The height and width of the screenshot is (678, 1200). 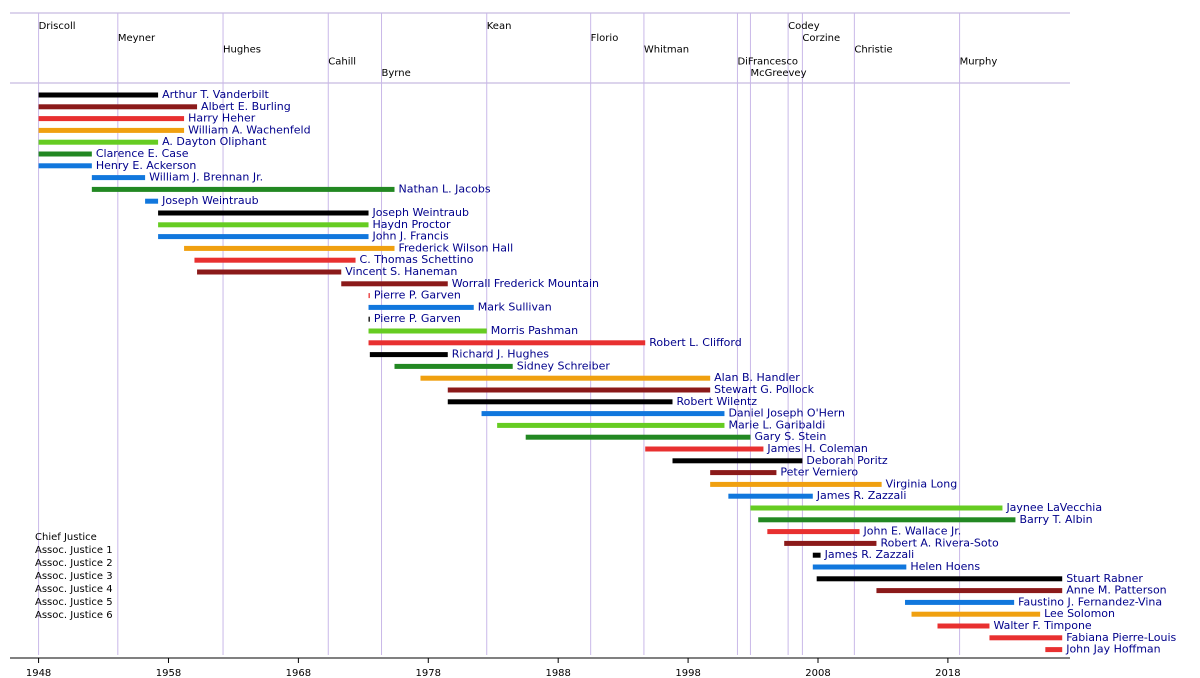 What do you see at coordinates (695, 342) in the screenshot?
I see `justice-label: Robert L. Clifford` at bounding box center [695, 342].